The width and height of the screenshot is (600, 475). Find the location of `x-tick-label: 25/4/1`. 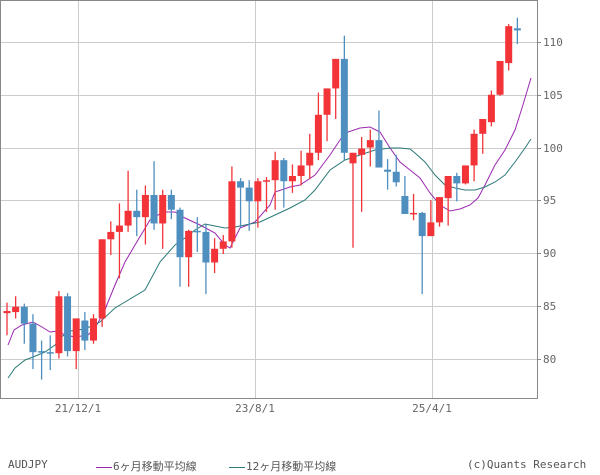

x-tick-label: 25/4/1 is located at coordinates (432, 408).